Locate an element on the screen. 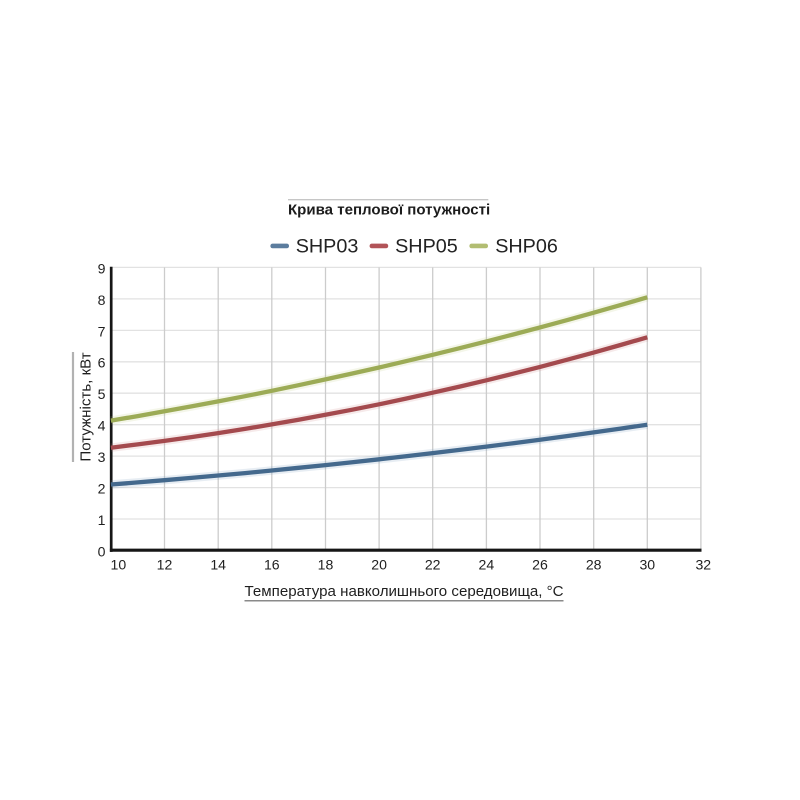 This screenshot has height=800, width=800. svg-text: Крива теплової потужності is located at coordinates (389, 210).